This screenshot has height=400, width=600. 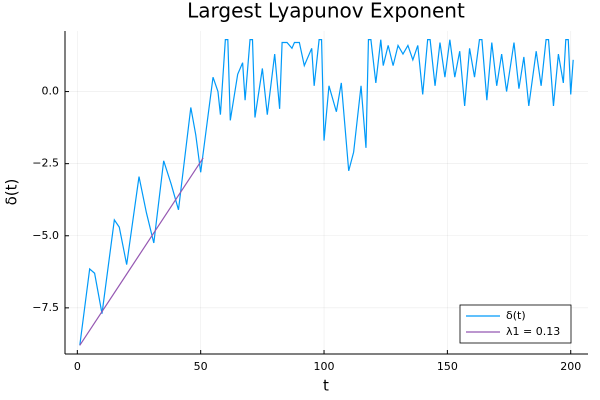 I want to click on x-tick-label: 100, so click(x=324, y=366).